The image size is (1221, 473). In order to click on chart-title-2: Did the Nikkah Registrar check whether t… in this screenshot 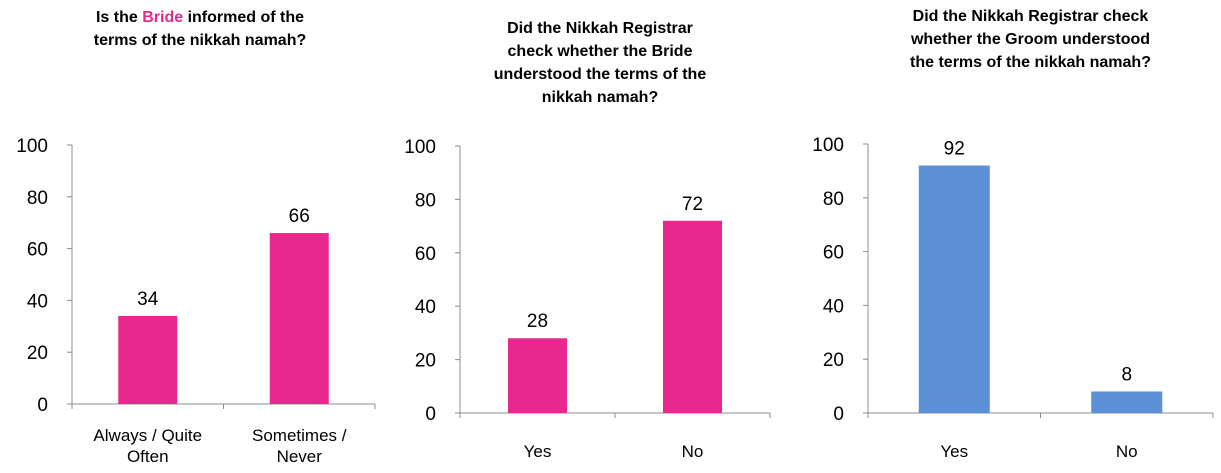, I will do `click(600, 63)`.